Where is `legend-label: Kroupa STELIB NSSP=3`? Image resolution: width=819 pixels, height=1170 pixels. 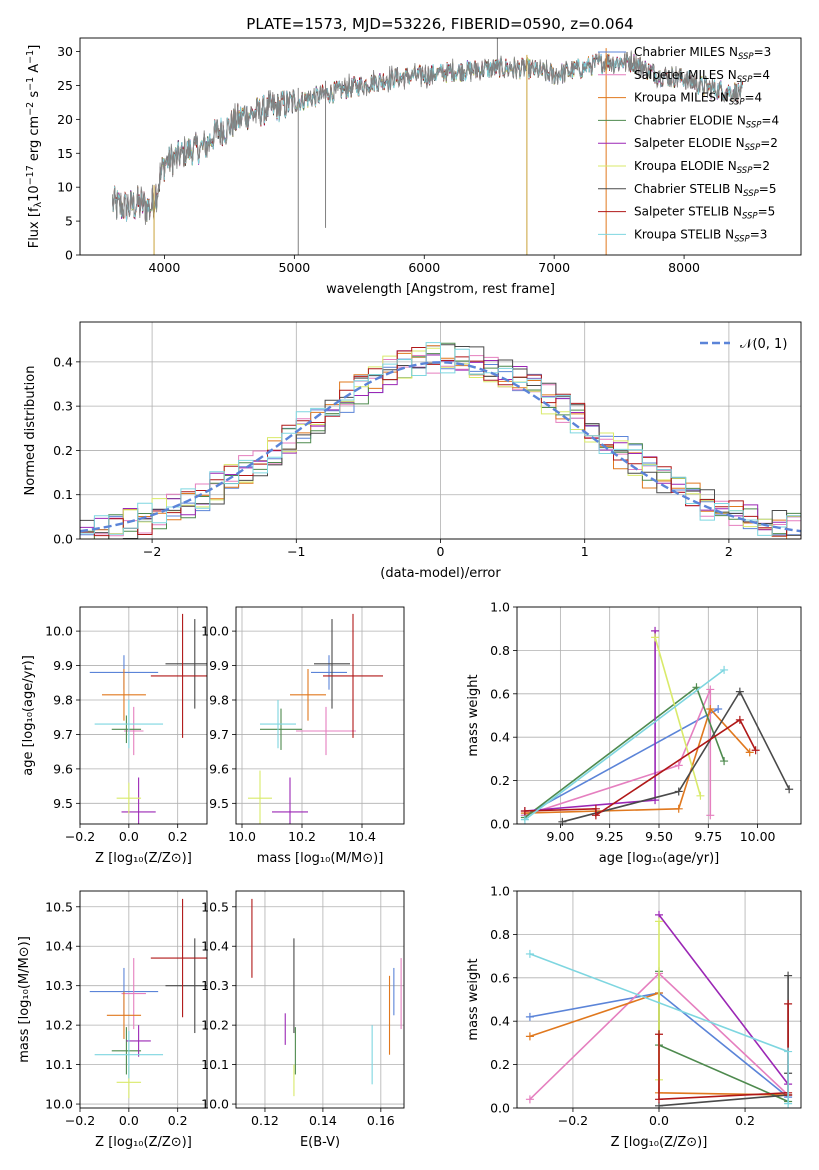
legend-label: Kroupa STELIB NSSP=3 is located at coordinates (700, 235).